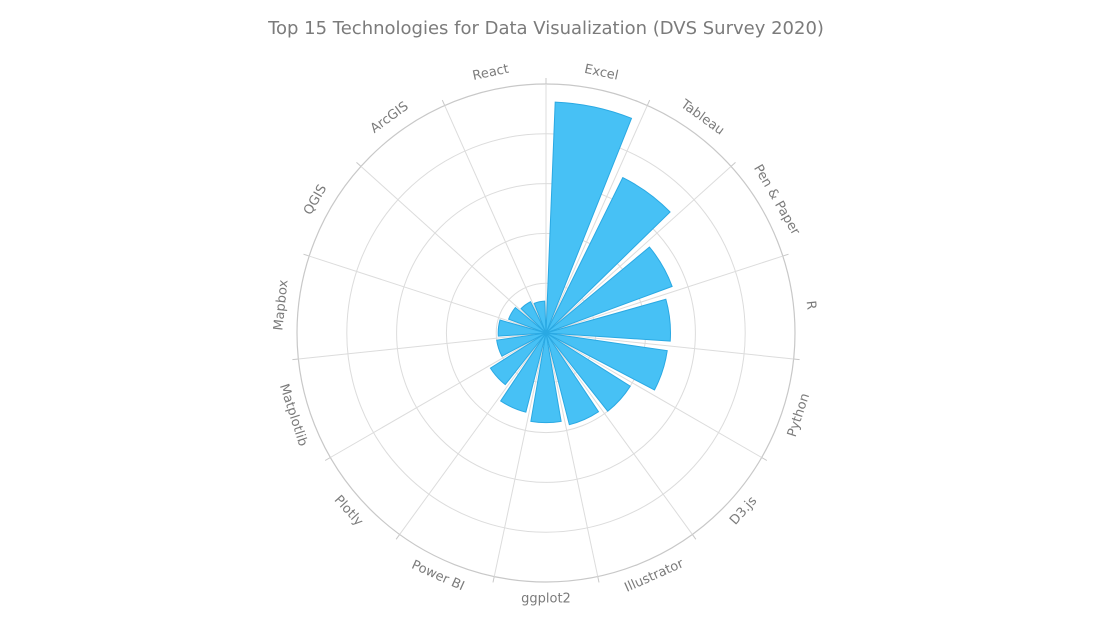 The height and width of the screenshot is (630, 1100). Describe the element at coordinates (799, 414) in the screenshot. I see `category-label-python: Python` at that location.